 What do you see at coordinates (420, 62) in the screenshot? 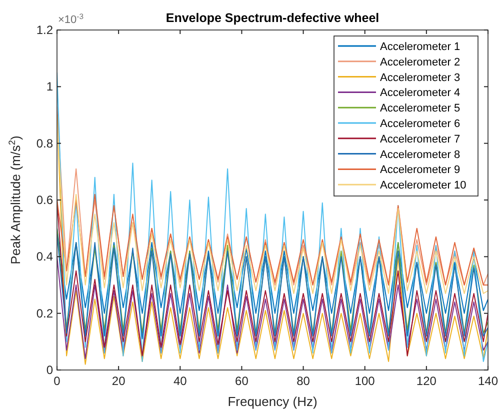
I see `legend-label: Accelerometer 2` at bounding box center [420, 62].